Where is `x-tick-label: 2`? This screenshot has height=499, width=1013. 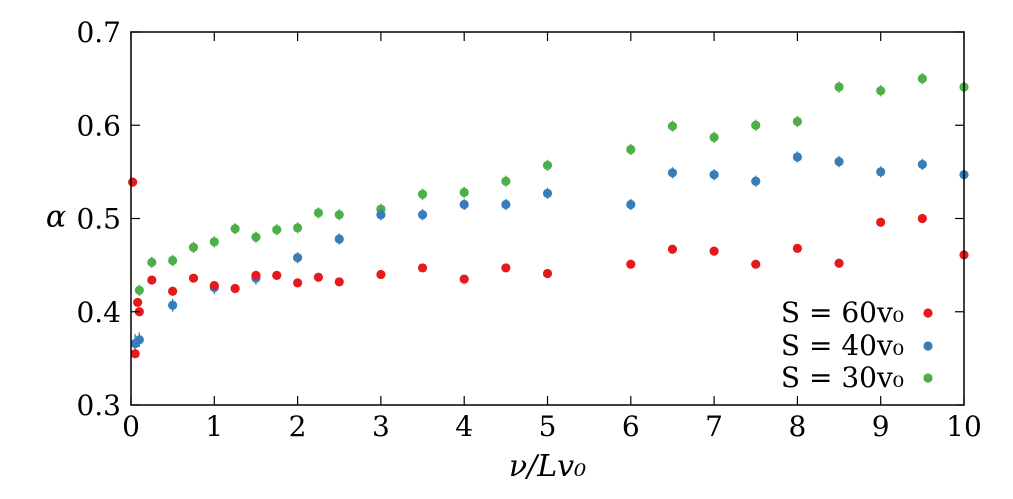
x-tick-label: 2 is located at coordinates (298, 426).